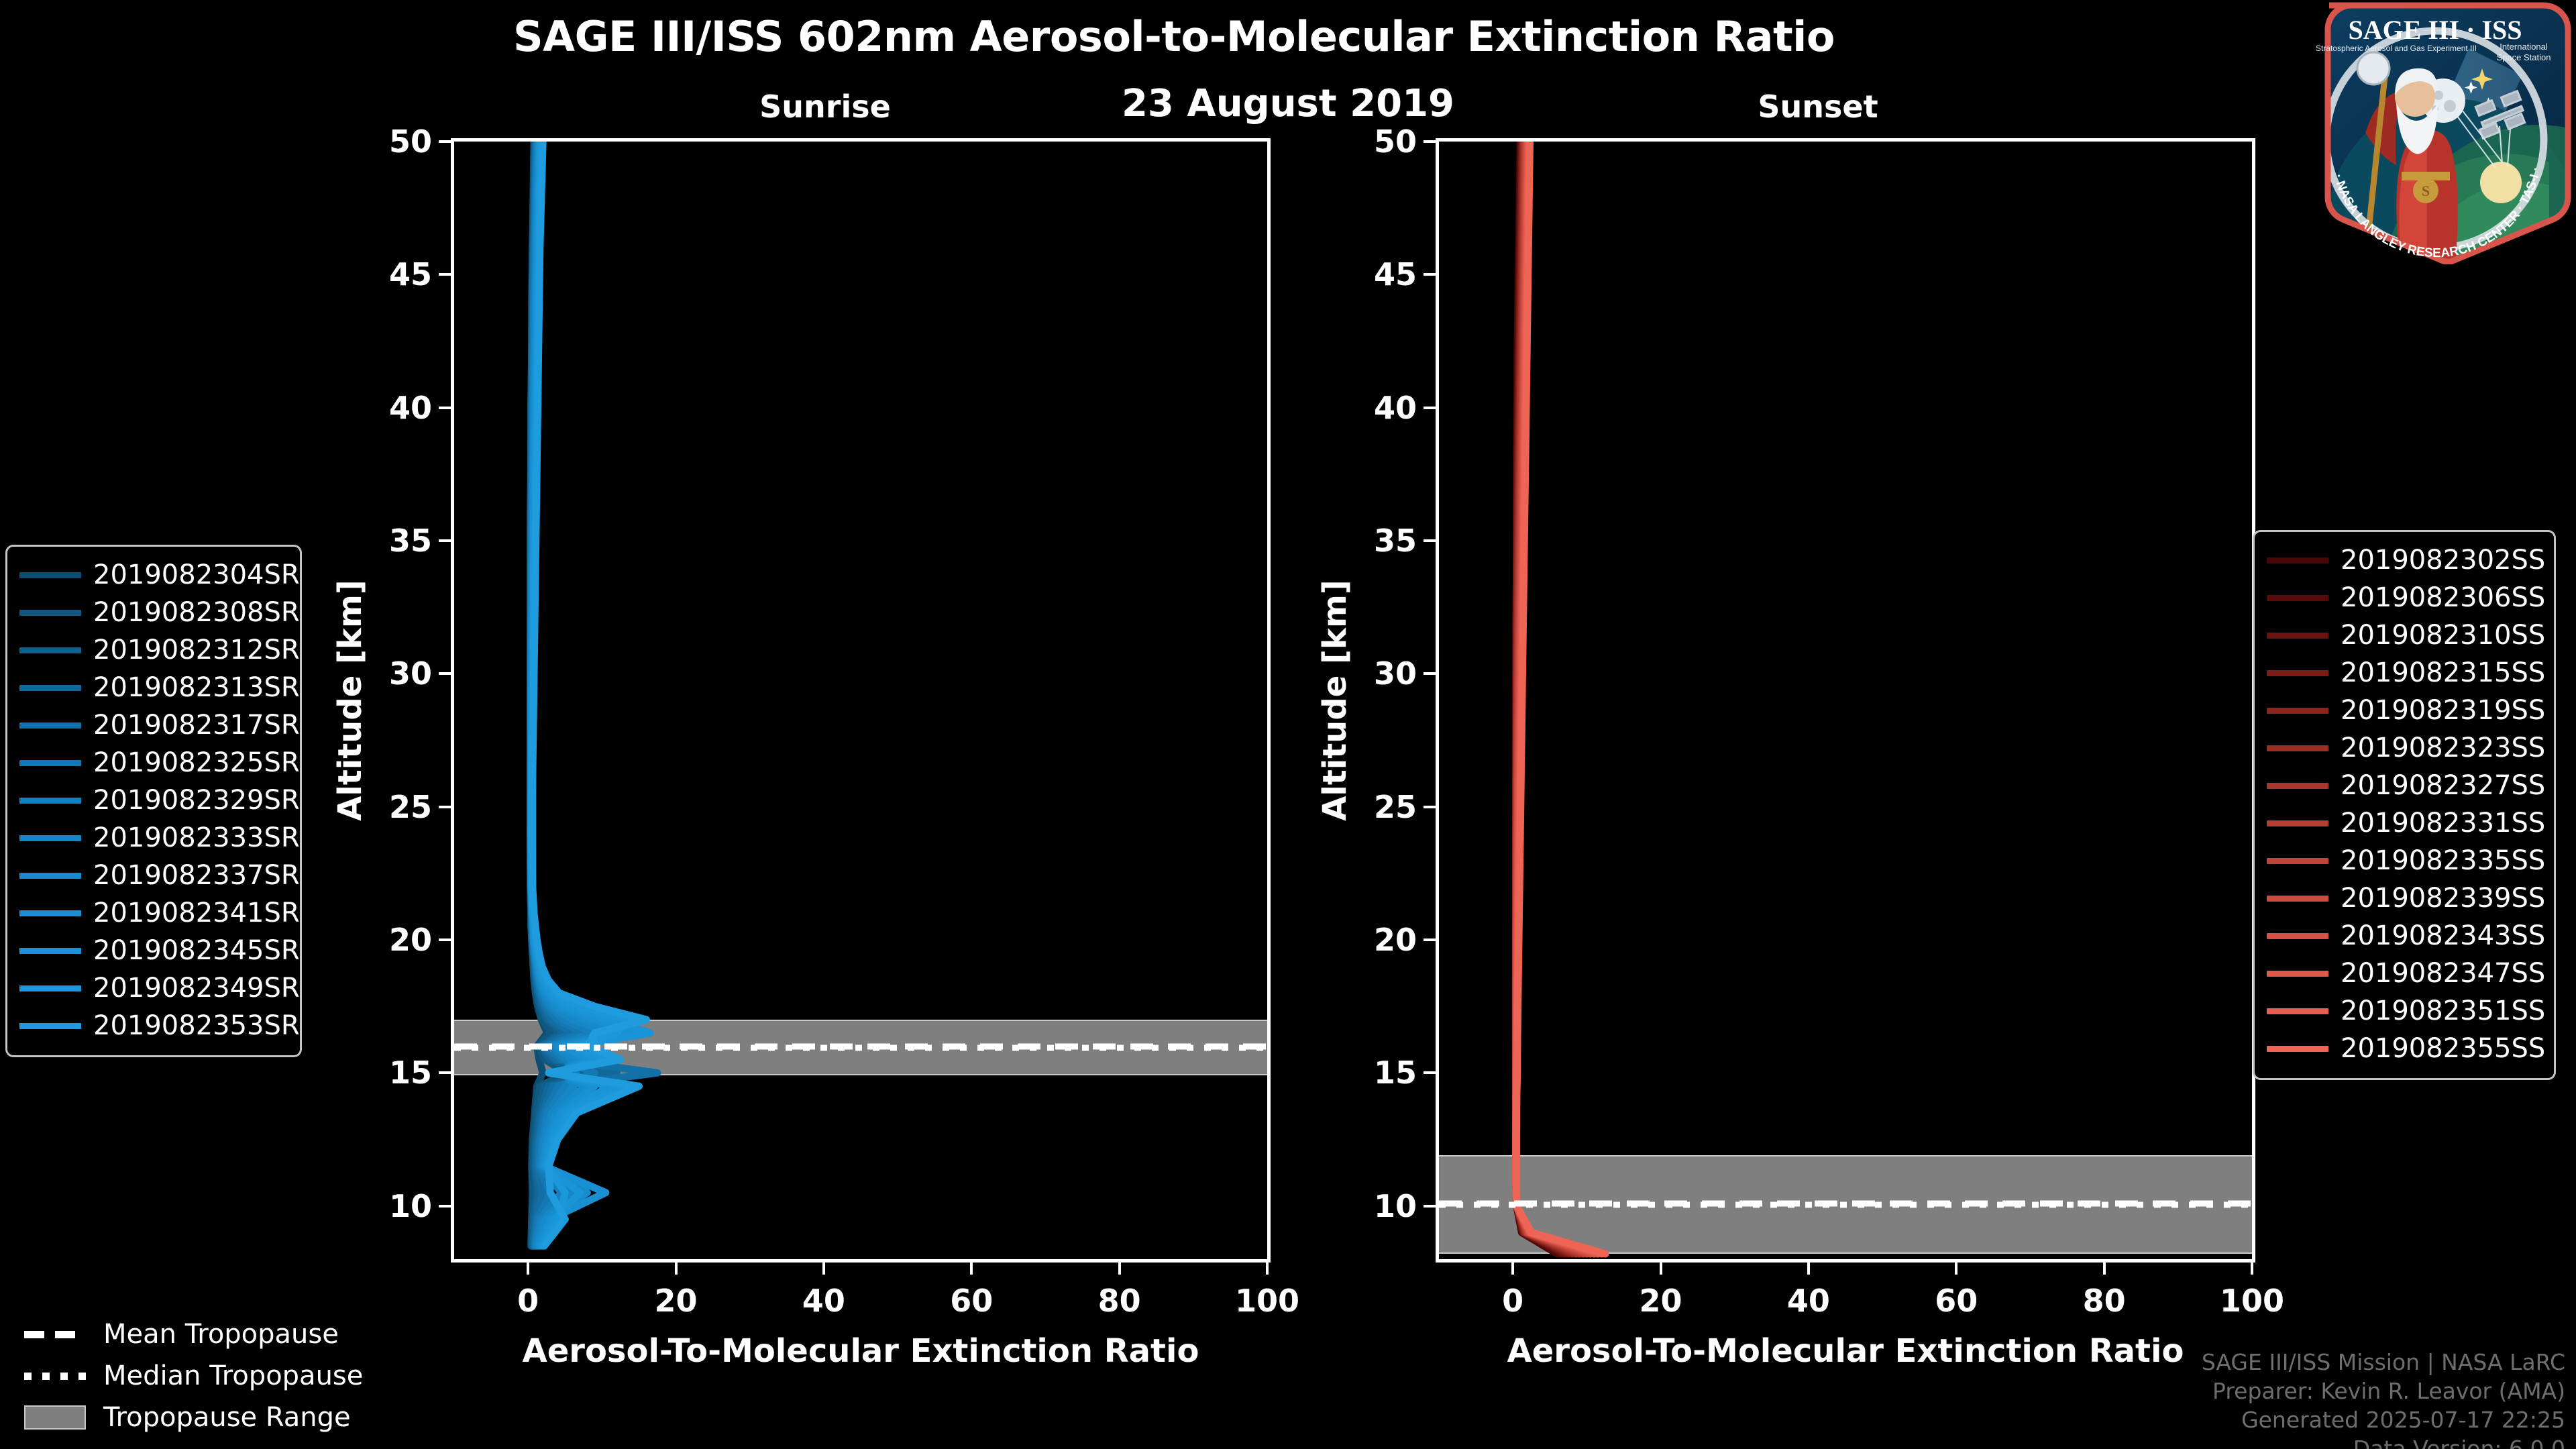 The image size is (2576, 1449). Describe the element at coordinates (1395, 806) in the screenshot. I see `y-tick-label: 25` at that location.